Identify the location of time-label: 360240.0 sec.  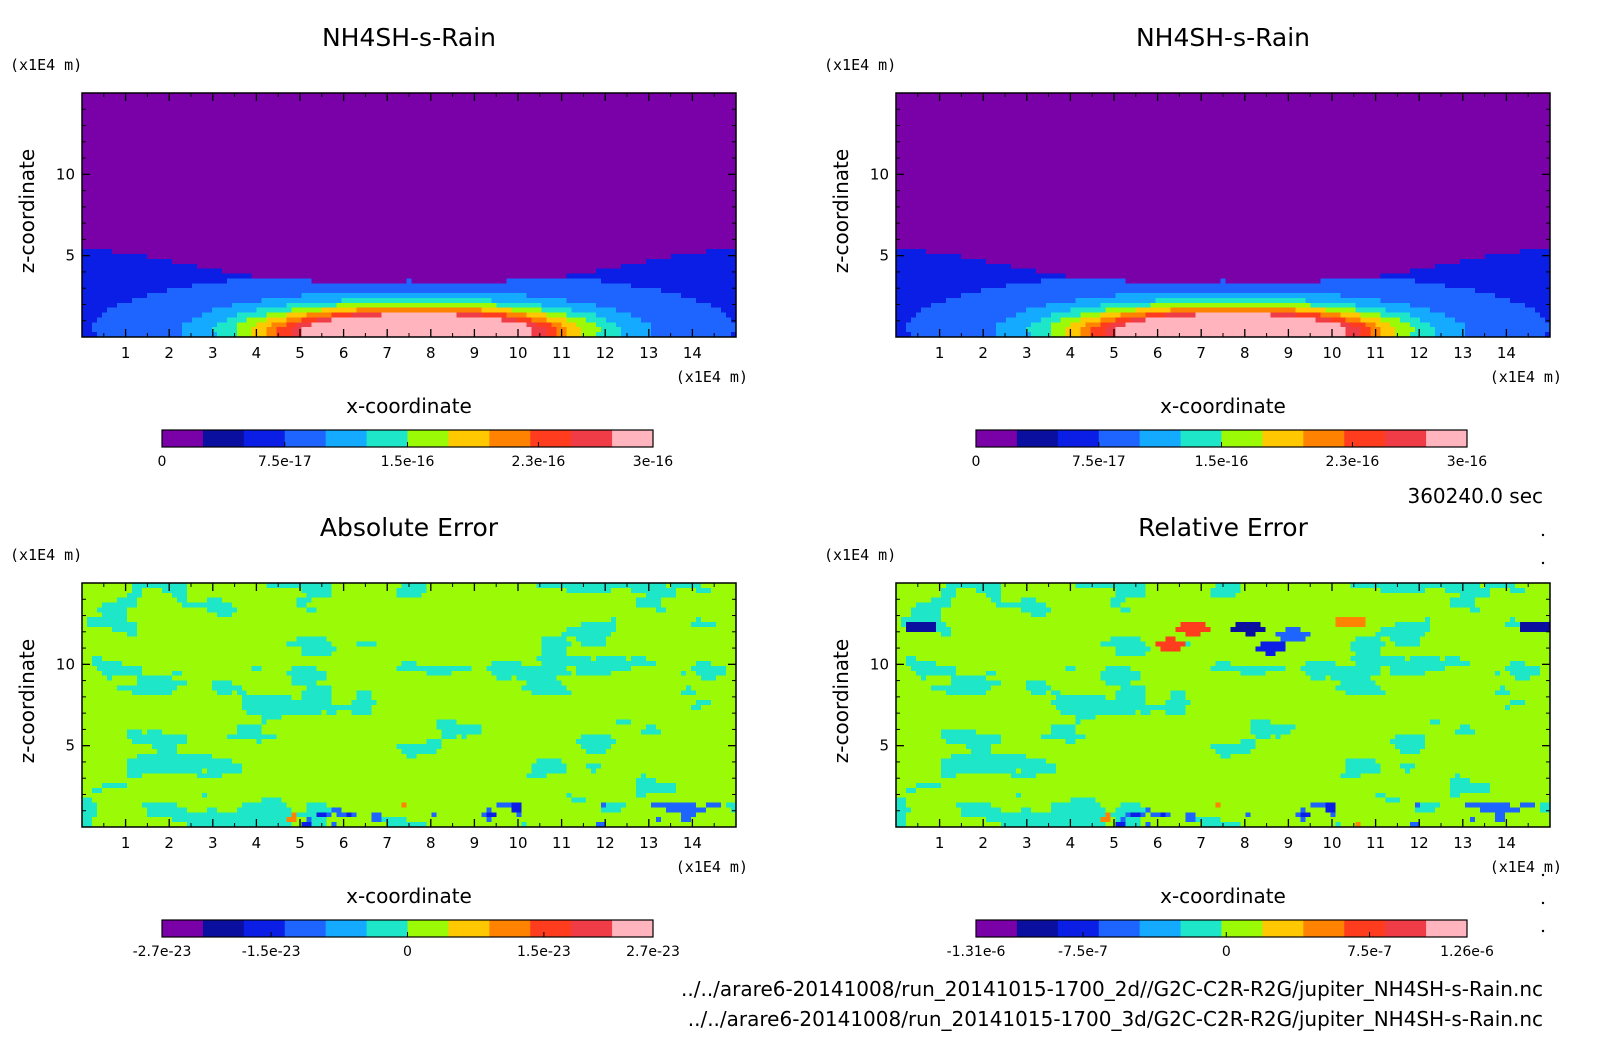
(1475, 496).